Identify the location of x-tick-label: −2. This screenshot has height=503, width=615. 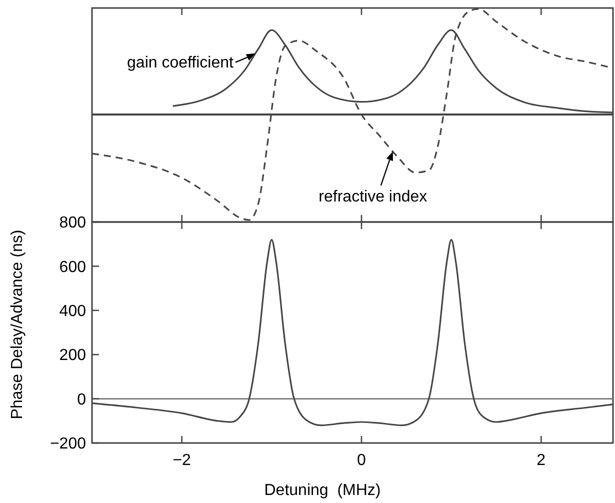
(182, 460).